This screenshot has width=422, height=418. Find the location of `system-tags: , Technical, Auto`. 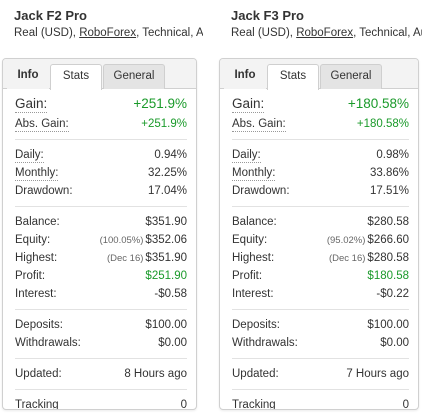

system-tags: , Technical, Auto is located at coordinates (387, 33).